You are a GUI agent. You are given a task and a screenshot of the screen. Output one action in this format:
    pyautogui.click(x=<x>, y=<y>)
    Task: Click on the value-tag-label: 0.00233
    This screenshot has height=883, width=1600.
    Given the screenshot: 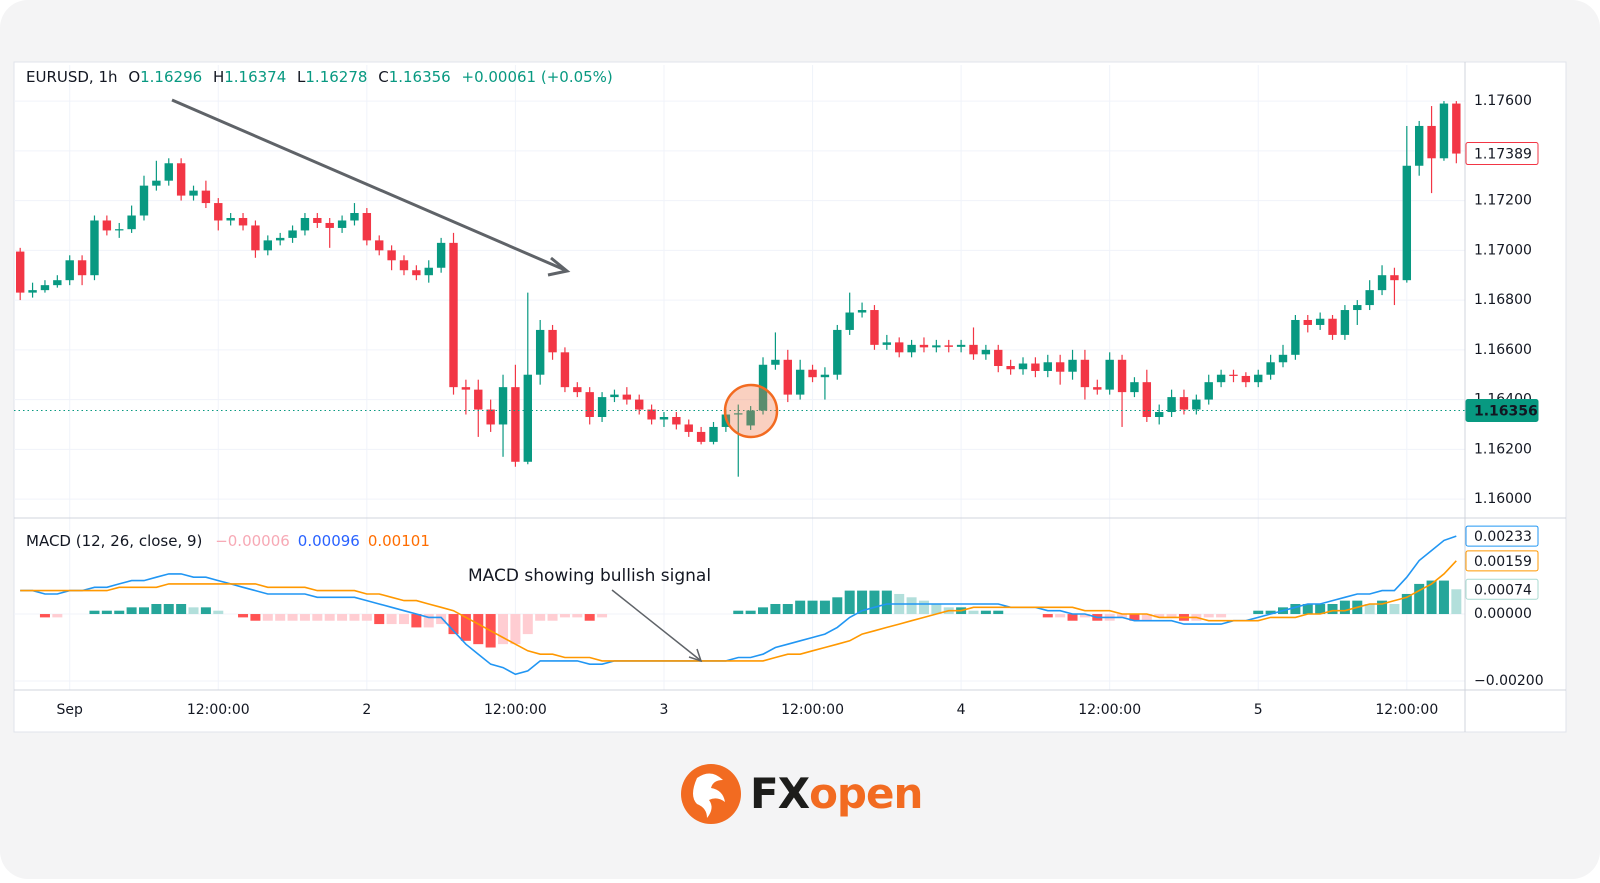 What is the action you would take?
    pyautogui.click(x=1503, y=537)
    